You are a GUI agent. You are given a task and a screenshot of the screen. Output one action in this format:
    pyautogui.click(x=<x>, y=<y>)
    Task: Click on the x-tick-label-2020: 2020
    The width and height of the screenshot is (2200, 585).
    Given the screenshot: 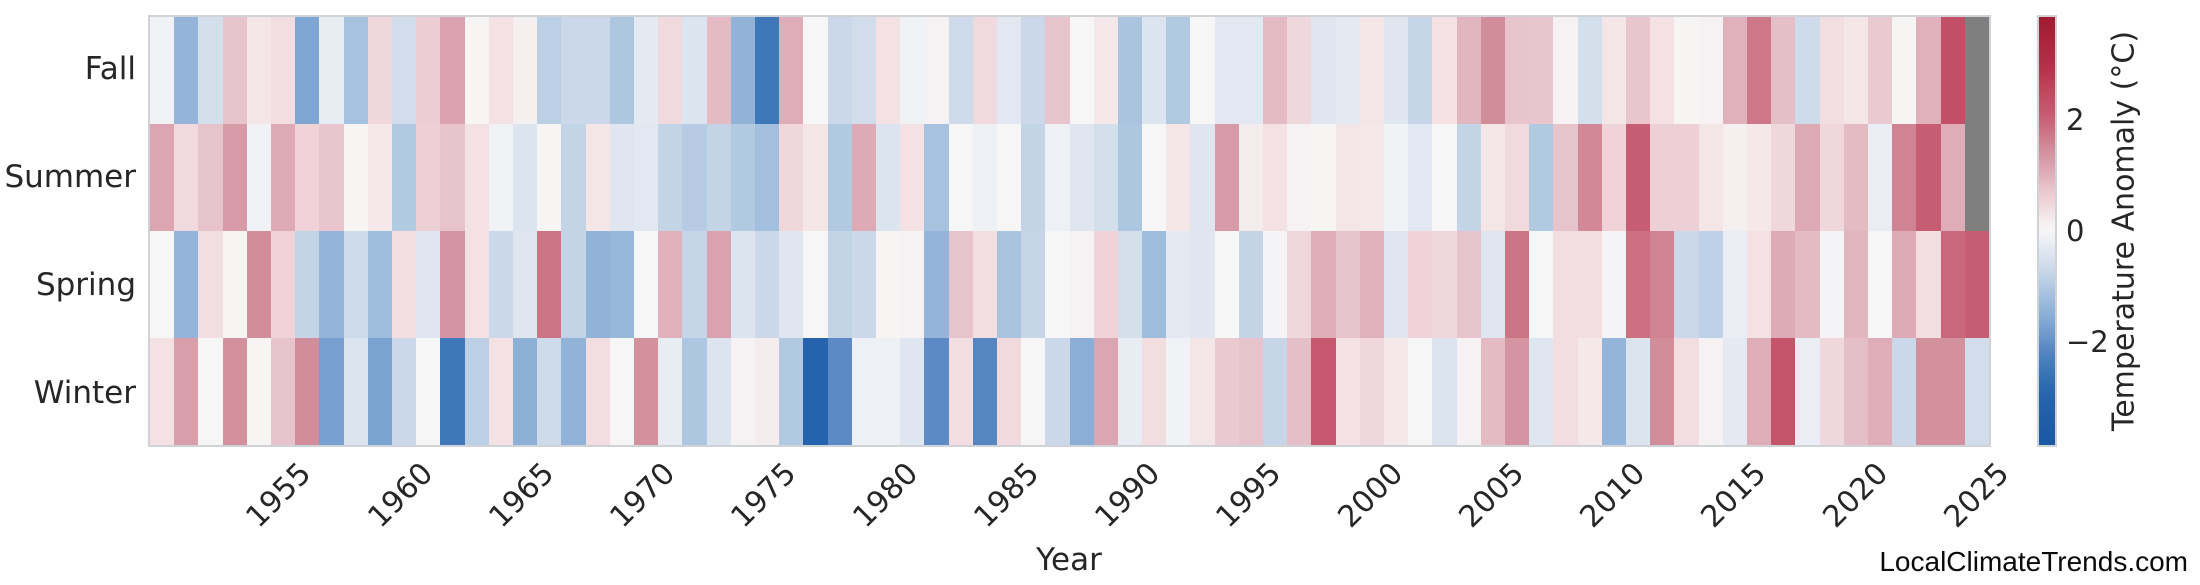 What is the action you would take?
    pyautogui.click(x=1855, y=495)
    